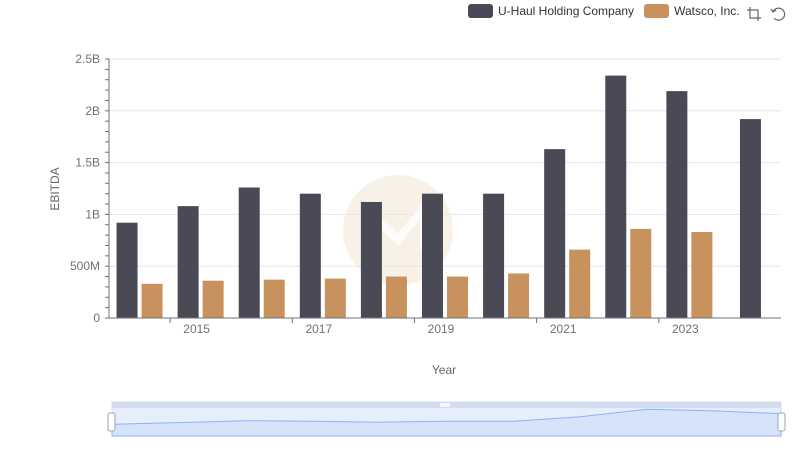 This screenshot has width=800, height=461. Describe the element at coordinates (92, 111) in the screenshot. I see `y-tick-label: 2B` at that location.